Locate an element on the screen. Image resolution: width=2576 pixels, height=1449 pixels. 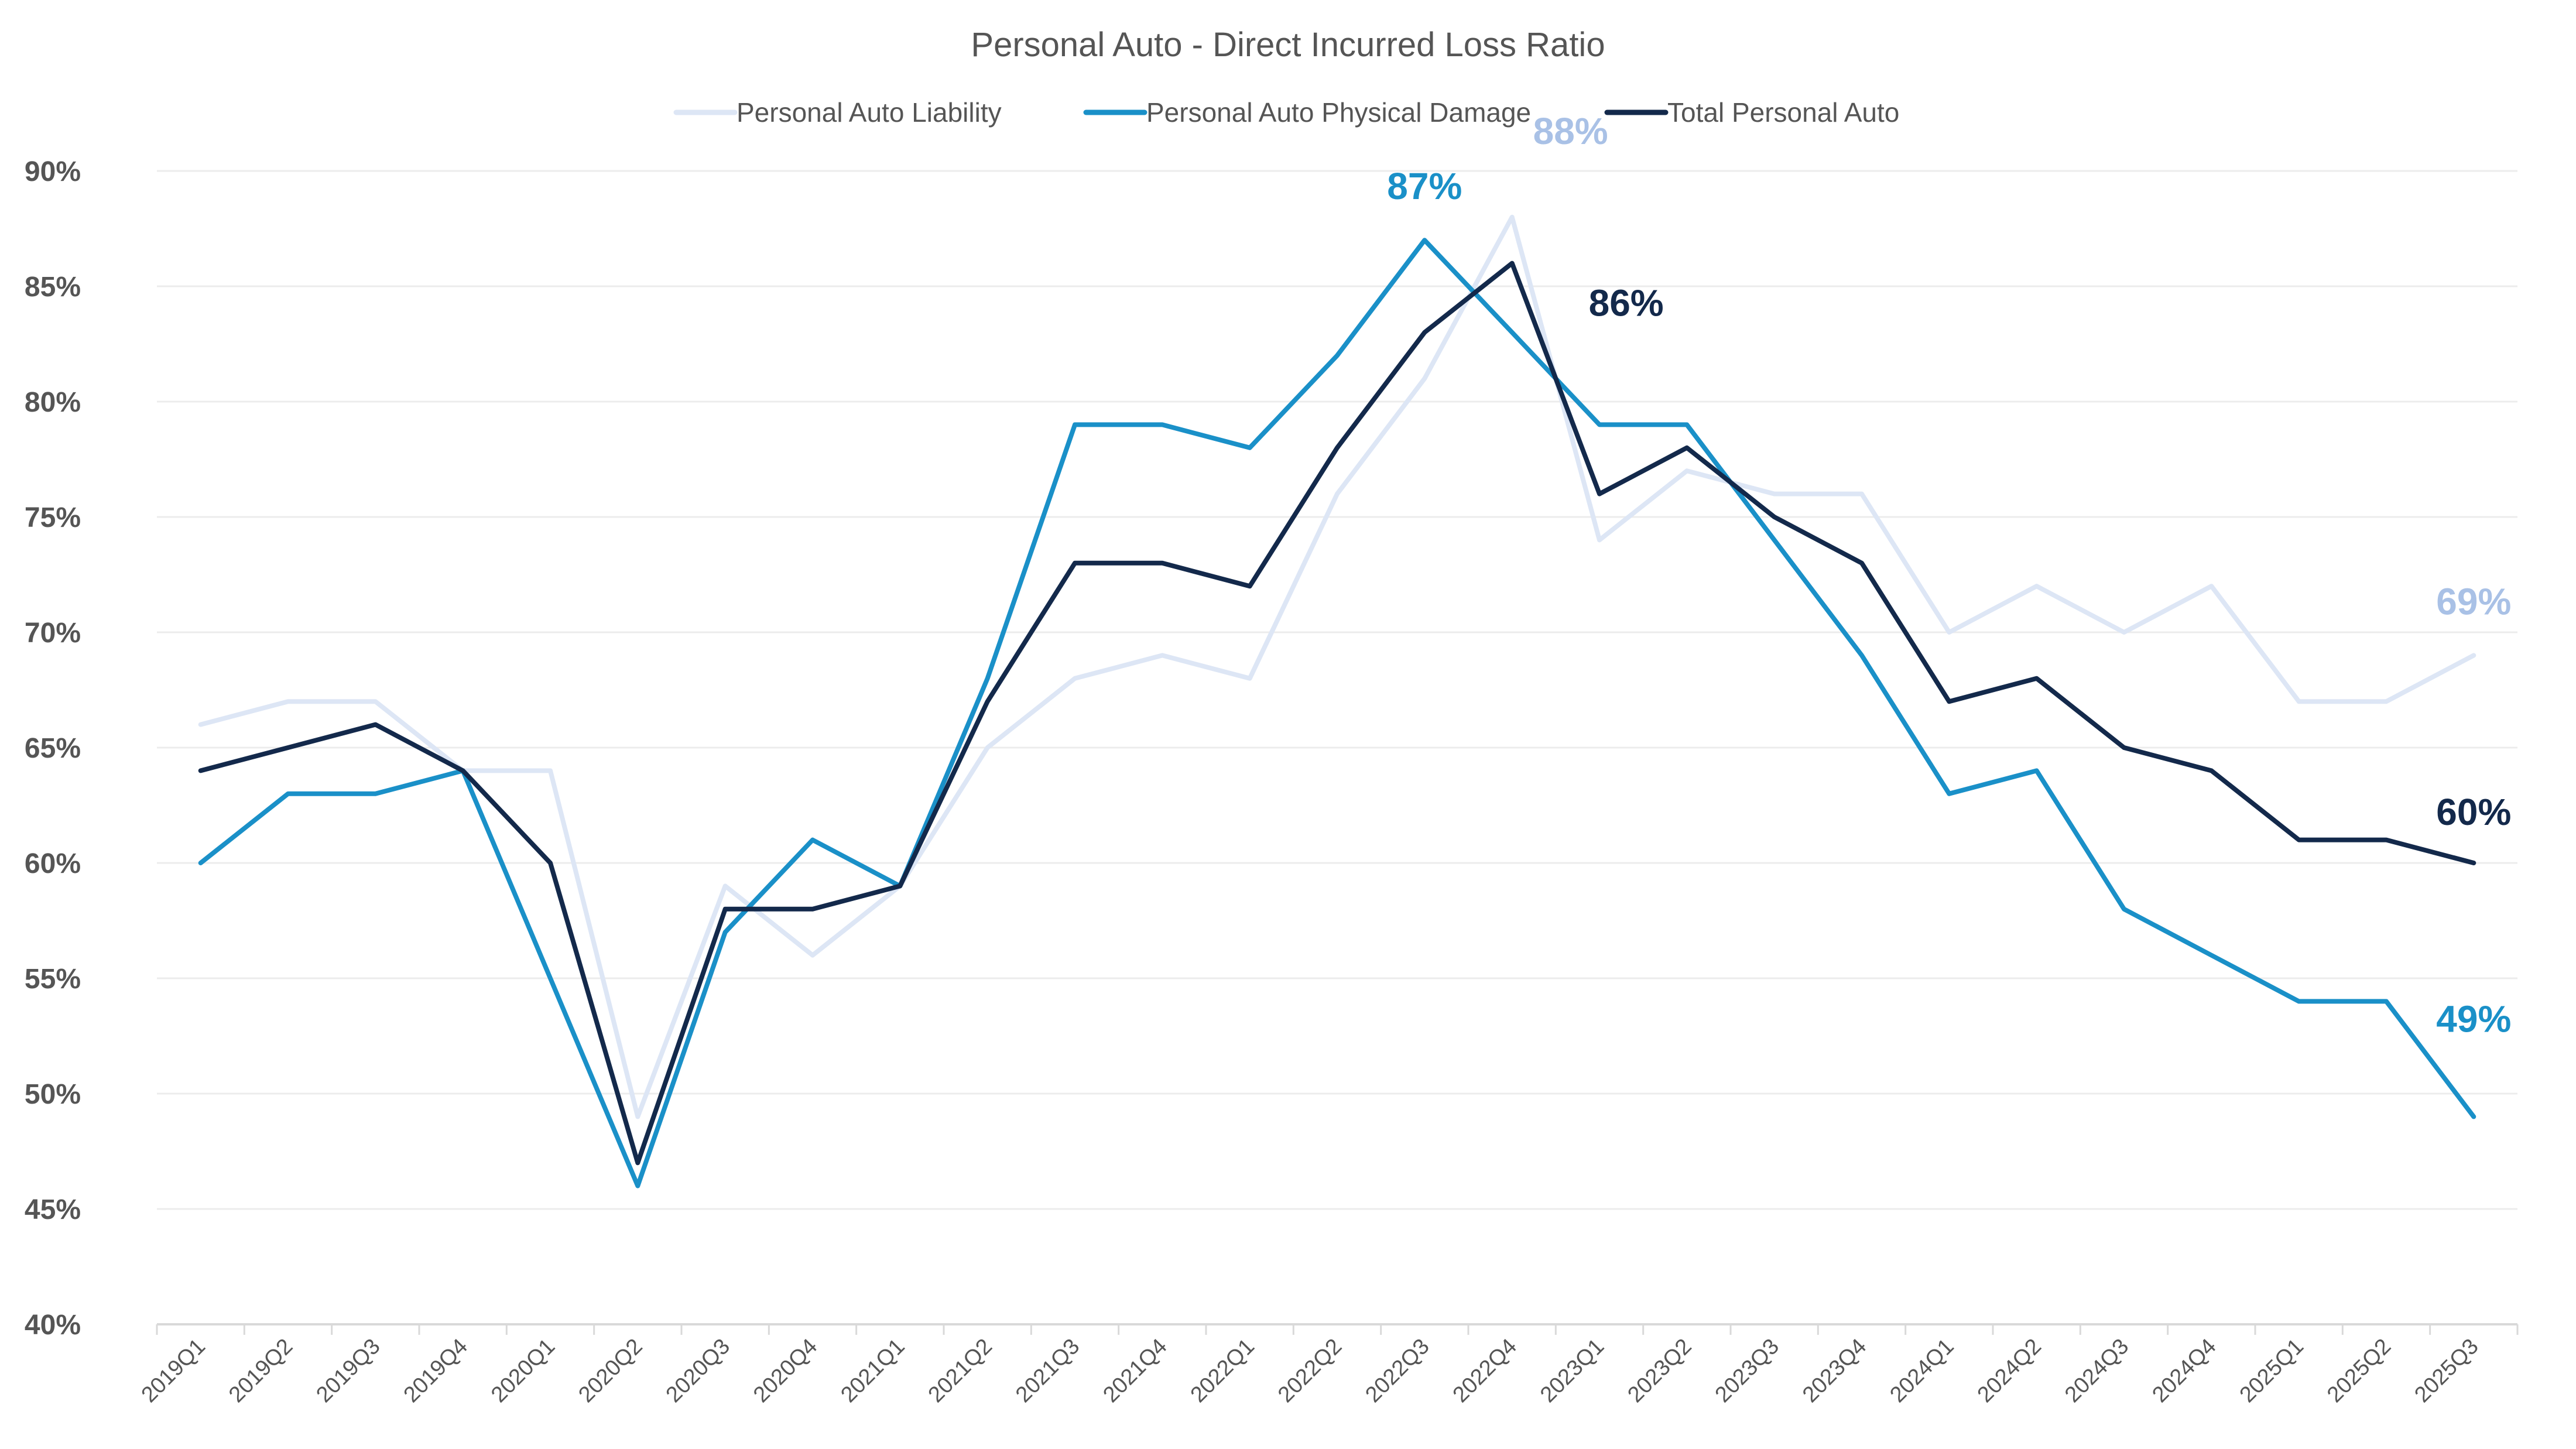
x-tick-label: 2020Q3 is located at coordinates (698, 1370).